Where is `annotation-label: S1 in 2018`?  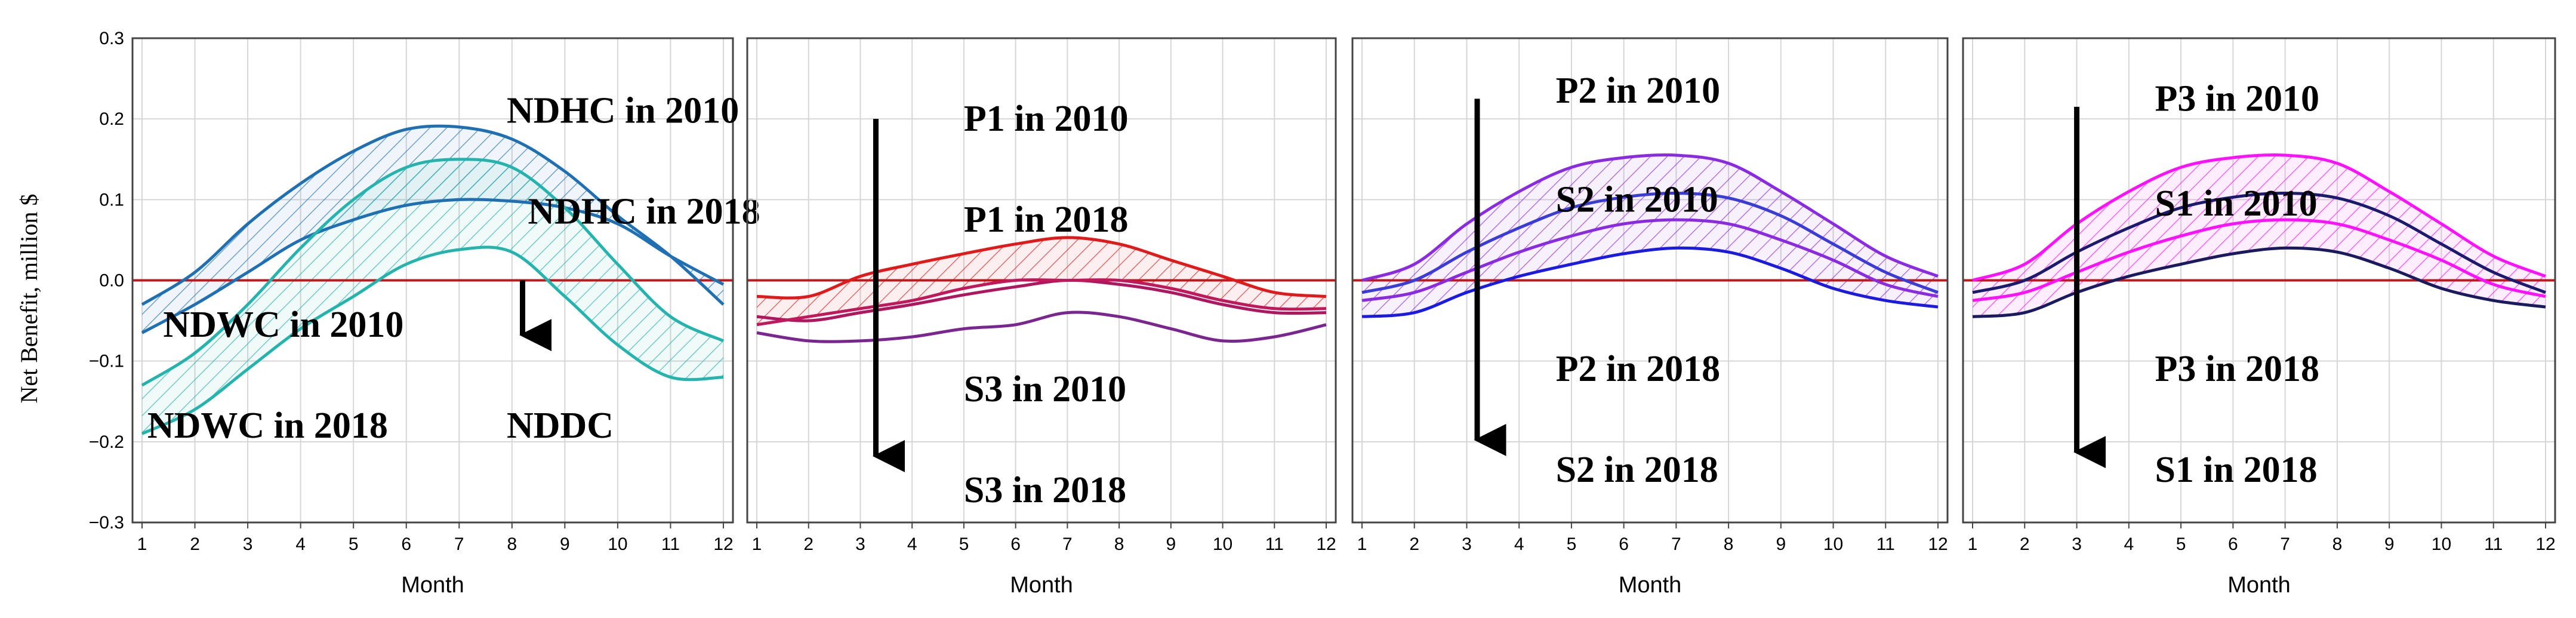 annotation-label: S1 in 2018 is located at coordinates (2236, 470).